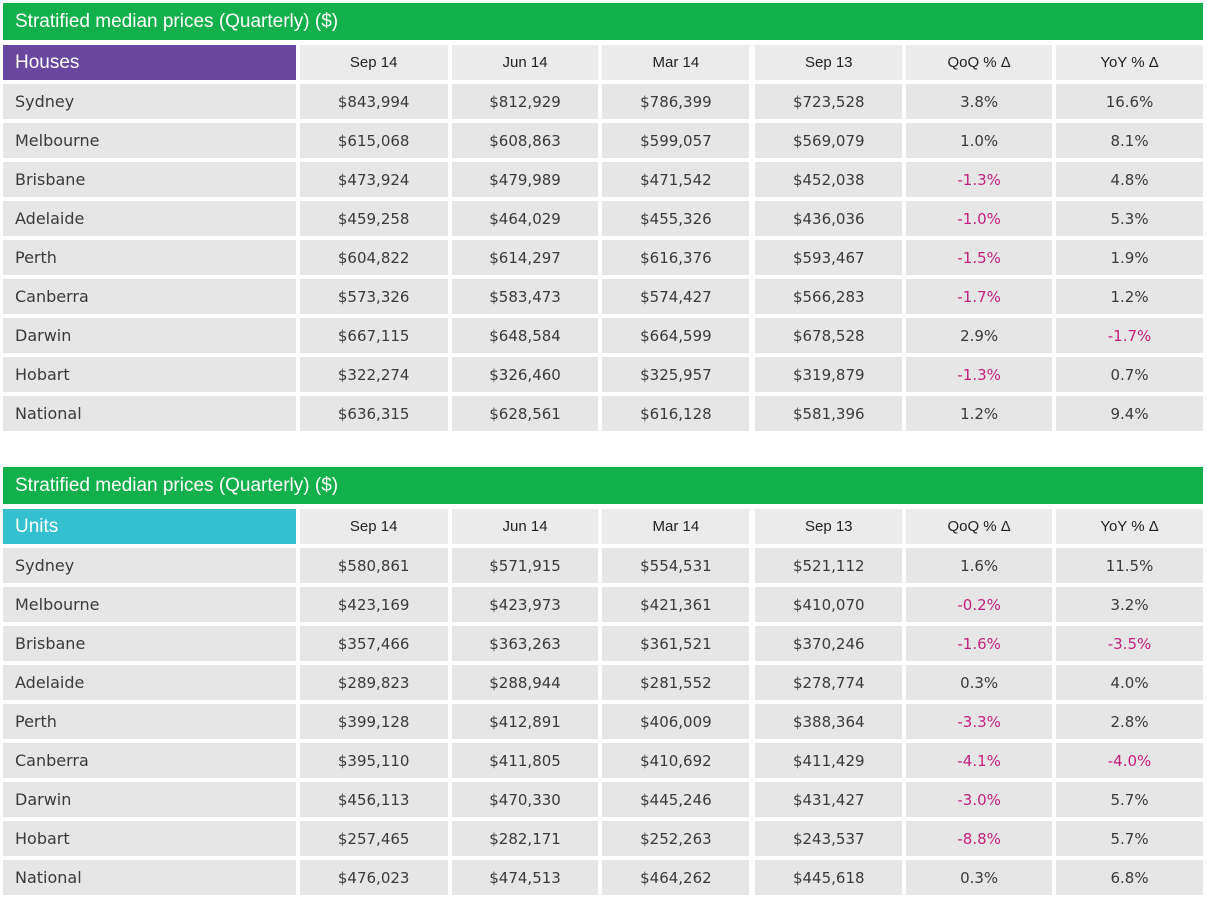  What do you see at coordinates (373, 101) in the screenshot?
I see `table-cell: $843,994` at bounding box center [373, 101].